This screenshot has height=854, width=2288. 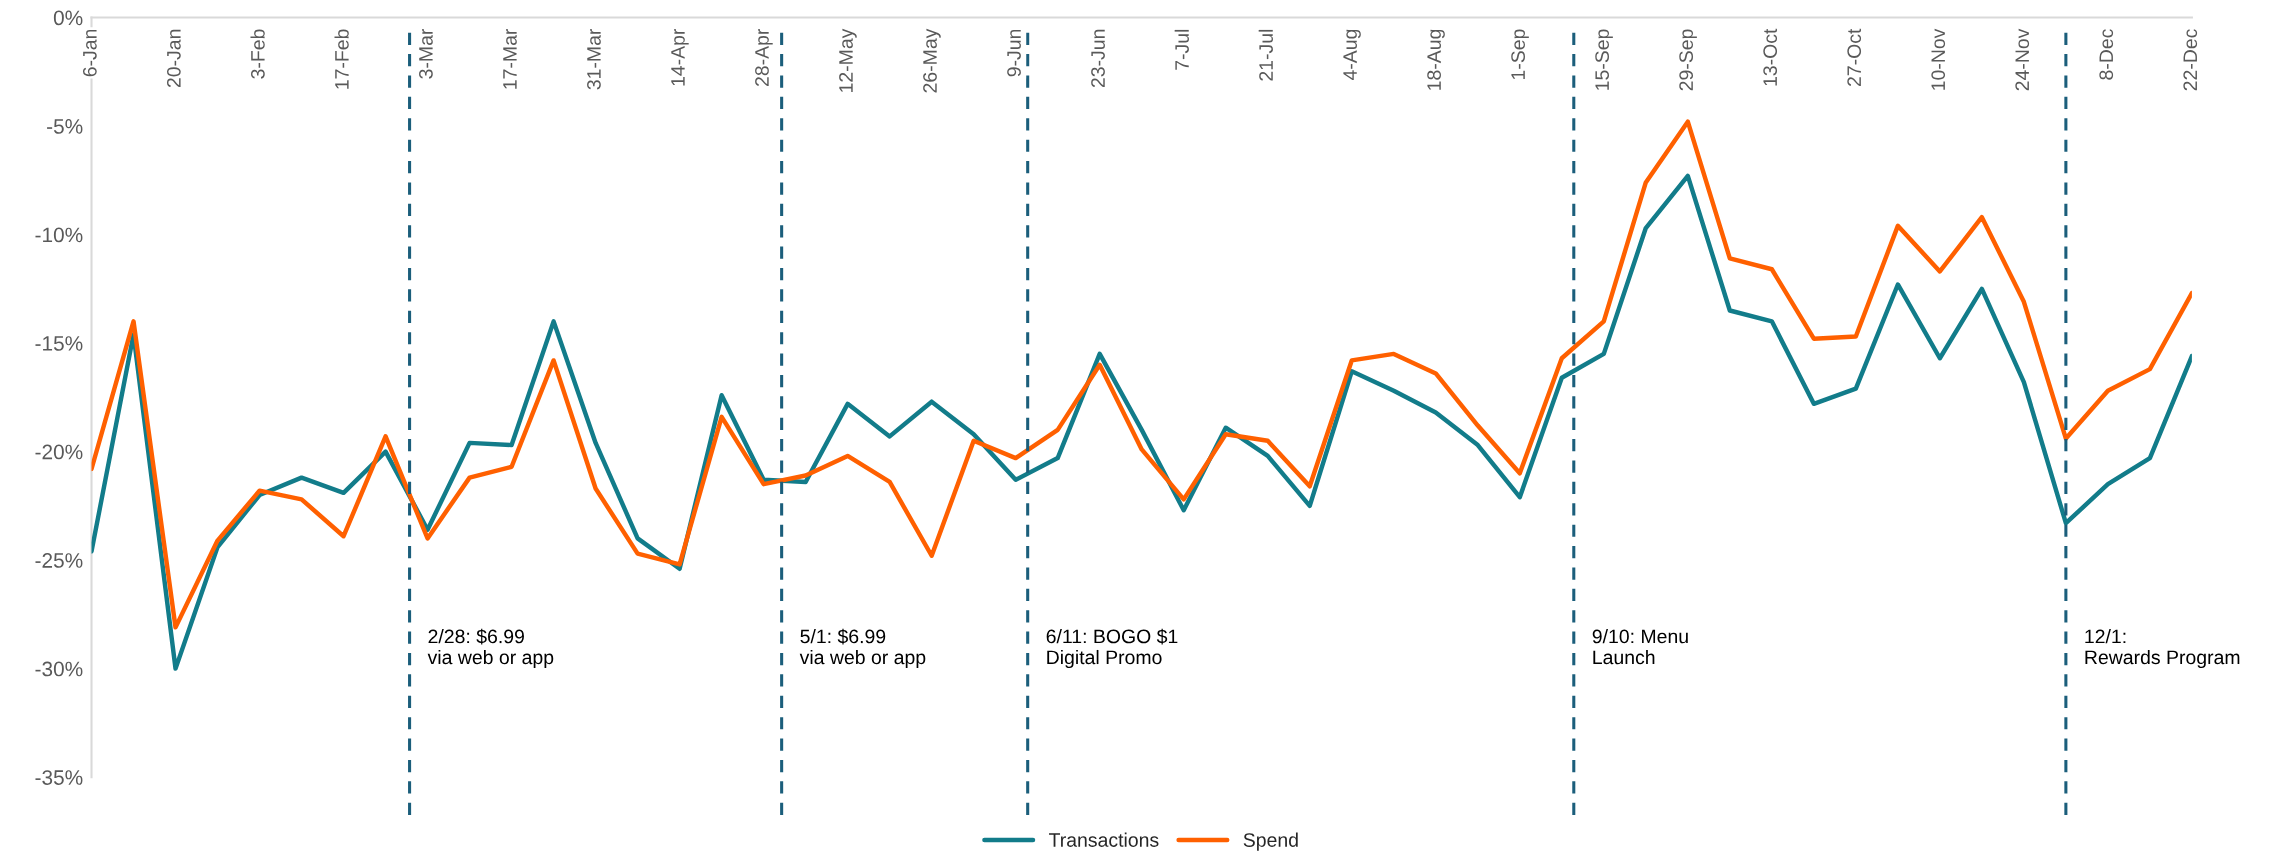 What do you see at coordinates (173, 58) in the screenshot?
I see `x-tick-label: 20-Jan` at bounding box center [173, 58].